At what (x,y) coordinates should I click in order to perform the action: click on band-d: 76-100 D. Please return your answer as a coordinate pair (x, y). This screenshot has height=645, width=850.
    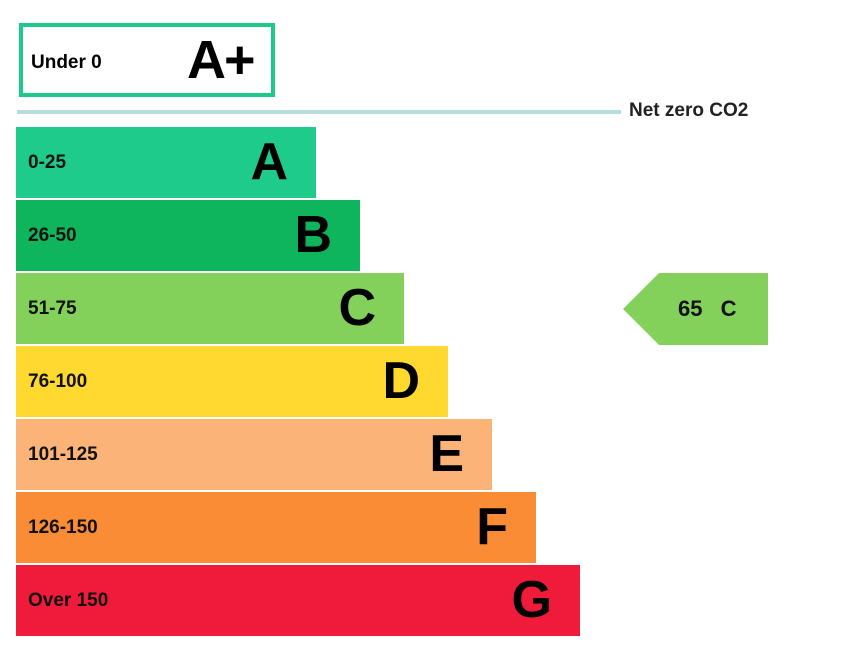
    Looking at the image, I should click on (232, 381).